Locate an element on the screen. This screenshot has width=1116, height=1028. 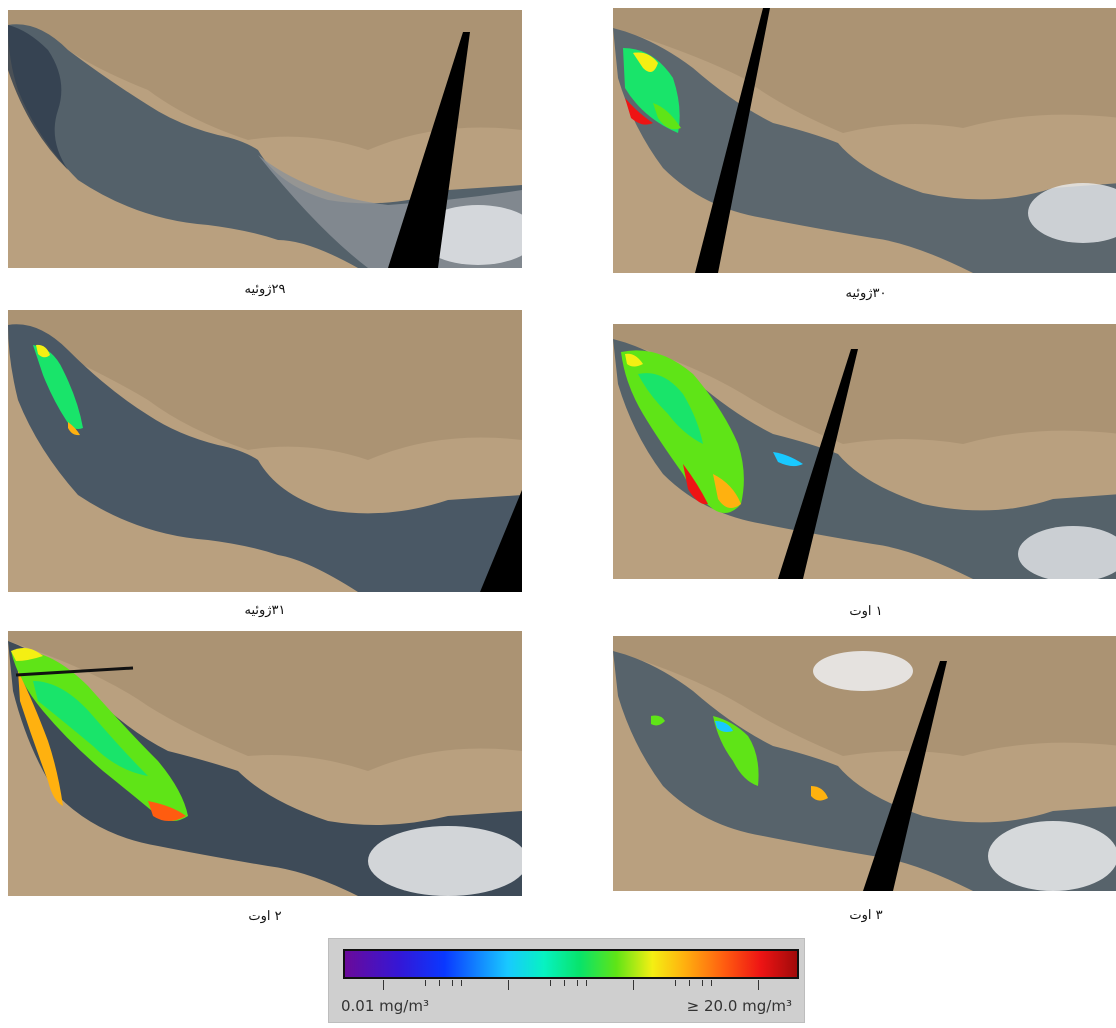
caption-aug2: ۲ اوت is located at coordinates (265, 916).